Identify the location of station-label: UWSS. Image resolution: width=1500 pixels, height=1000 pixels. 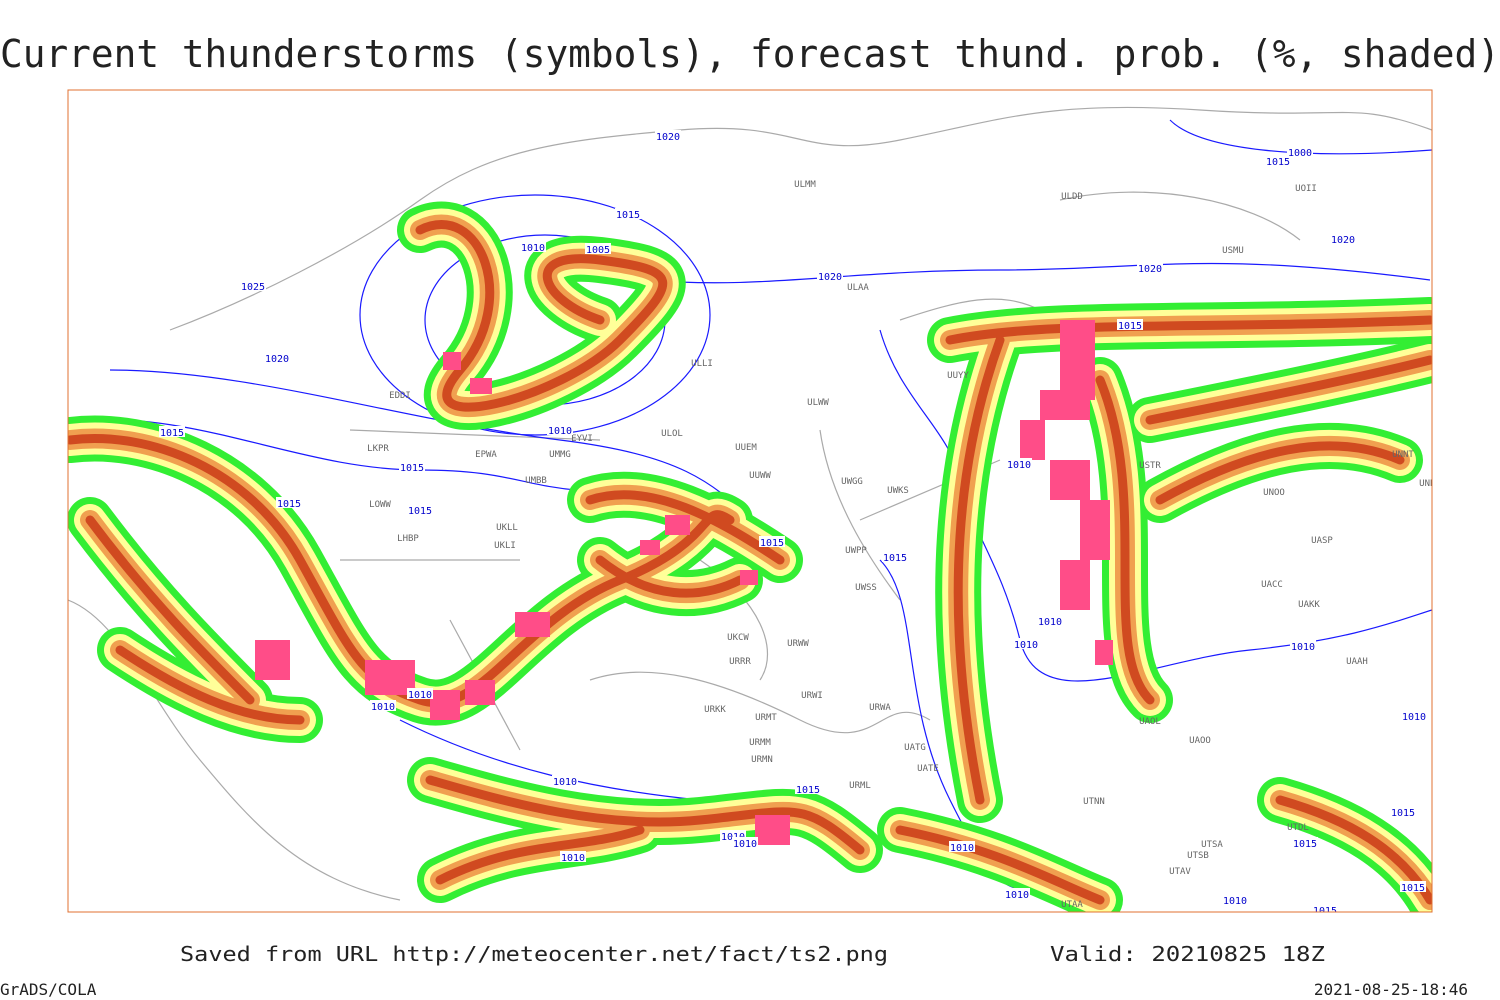
(866, 588).